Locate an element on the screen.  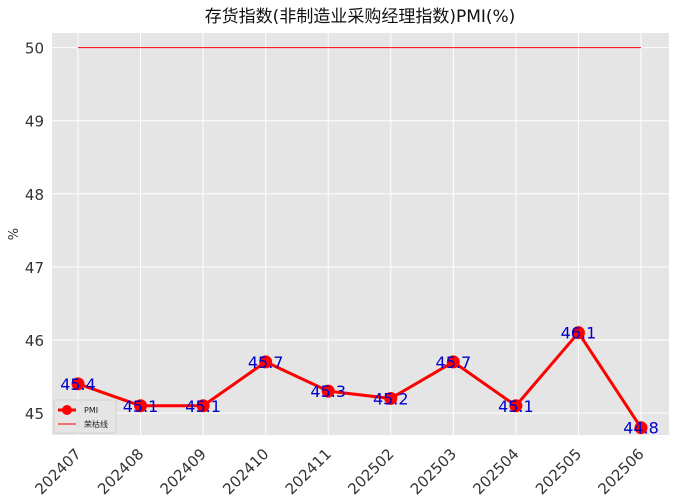
legend-label-rongku: 荣枯线 is located at coordinates (96, 424).